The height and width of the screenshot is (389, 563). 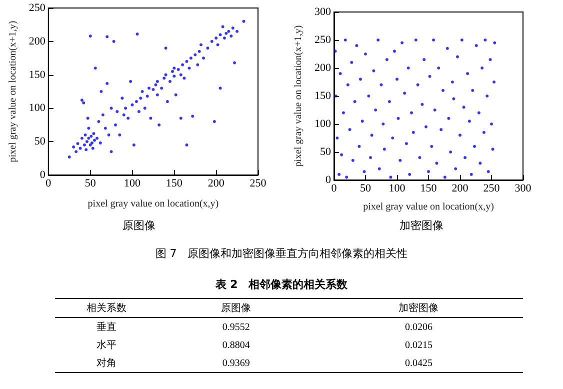 What do you see at coordinates (106, 327) in the screenshot?
I see `category-label: 垂直` at bounding box center [106, 327].